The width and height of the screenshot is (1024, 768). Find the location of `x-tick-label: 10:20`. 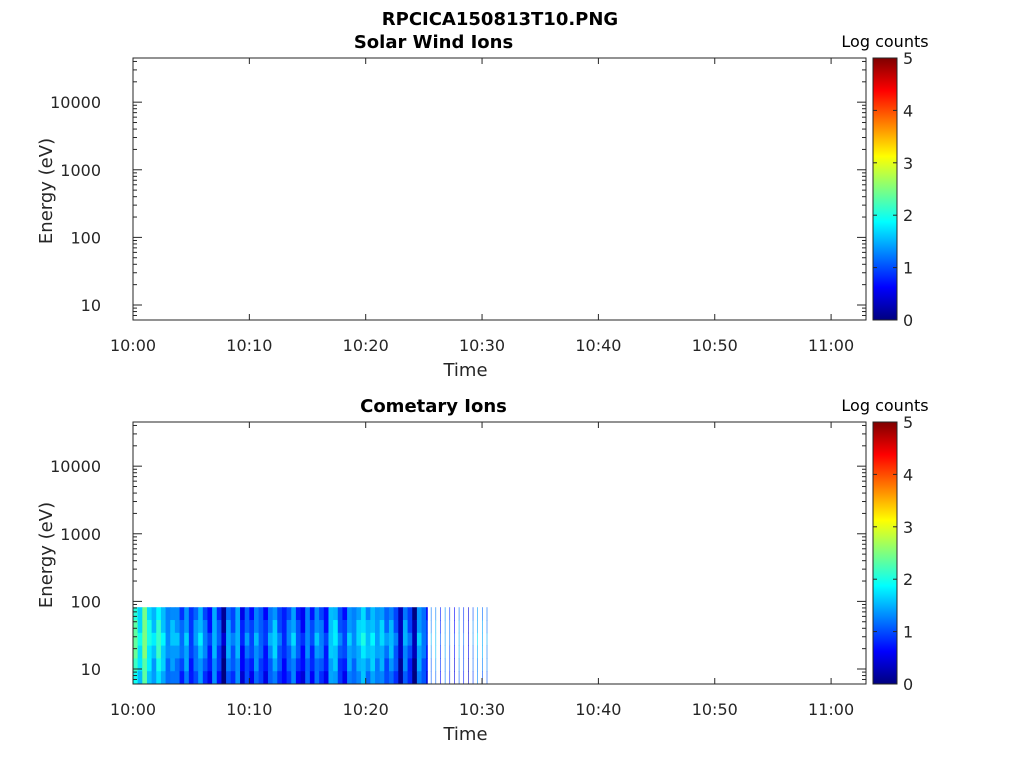

x-tick-label: 10:20 is located at coordinates (366, 709).